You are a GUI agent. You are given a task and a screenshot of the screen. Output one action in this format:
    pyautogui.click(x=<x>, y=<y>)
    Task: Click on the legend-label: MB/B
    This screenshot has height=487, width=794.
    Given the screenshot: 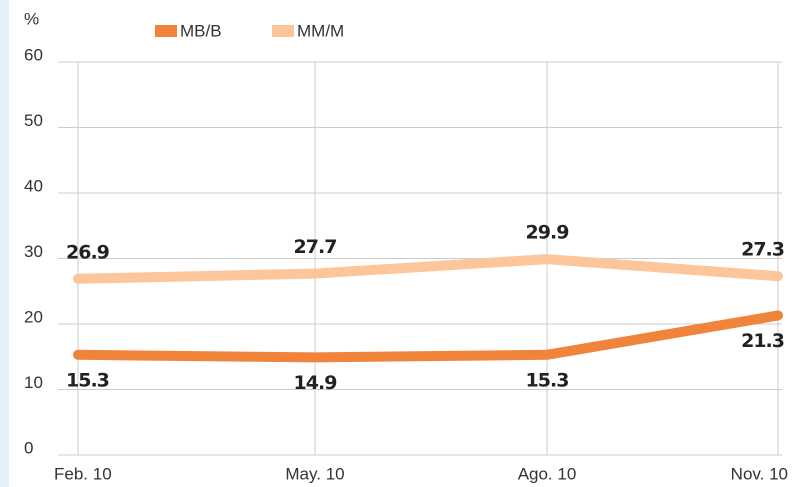 What is the action you would take?
    pyautogui.click(x=201, y=30)
    